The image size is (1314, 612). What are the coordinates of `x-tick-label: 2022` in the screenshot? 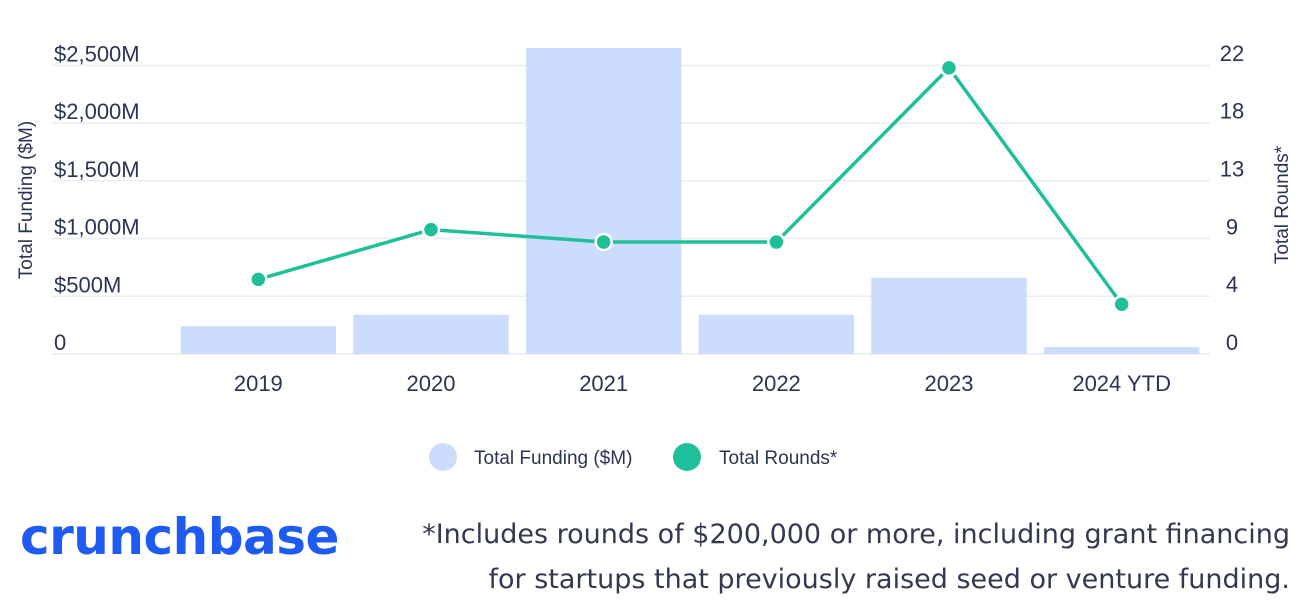 It's located at (776, 383).